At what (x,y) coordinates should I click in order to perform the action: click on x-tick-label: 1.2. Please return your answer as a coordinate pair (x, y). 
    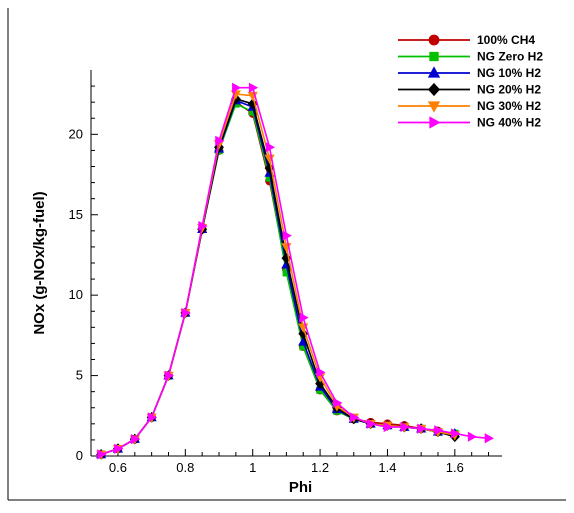
    Looking at the image, I should click on (320, 467).